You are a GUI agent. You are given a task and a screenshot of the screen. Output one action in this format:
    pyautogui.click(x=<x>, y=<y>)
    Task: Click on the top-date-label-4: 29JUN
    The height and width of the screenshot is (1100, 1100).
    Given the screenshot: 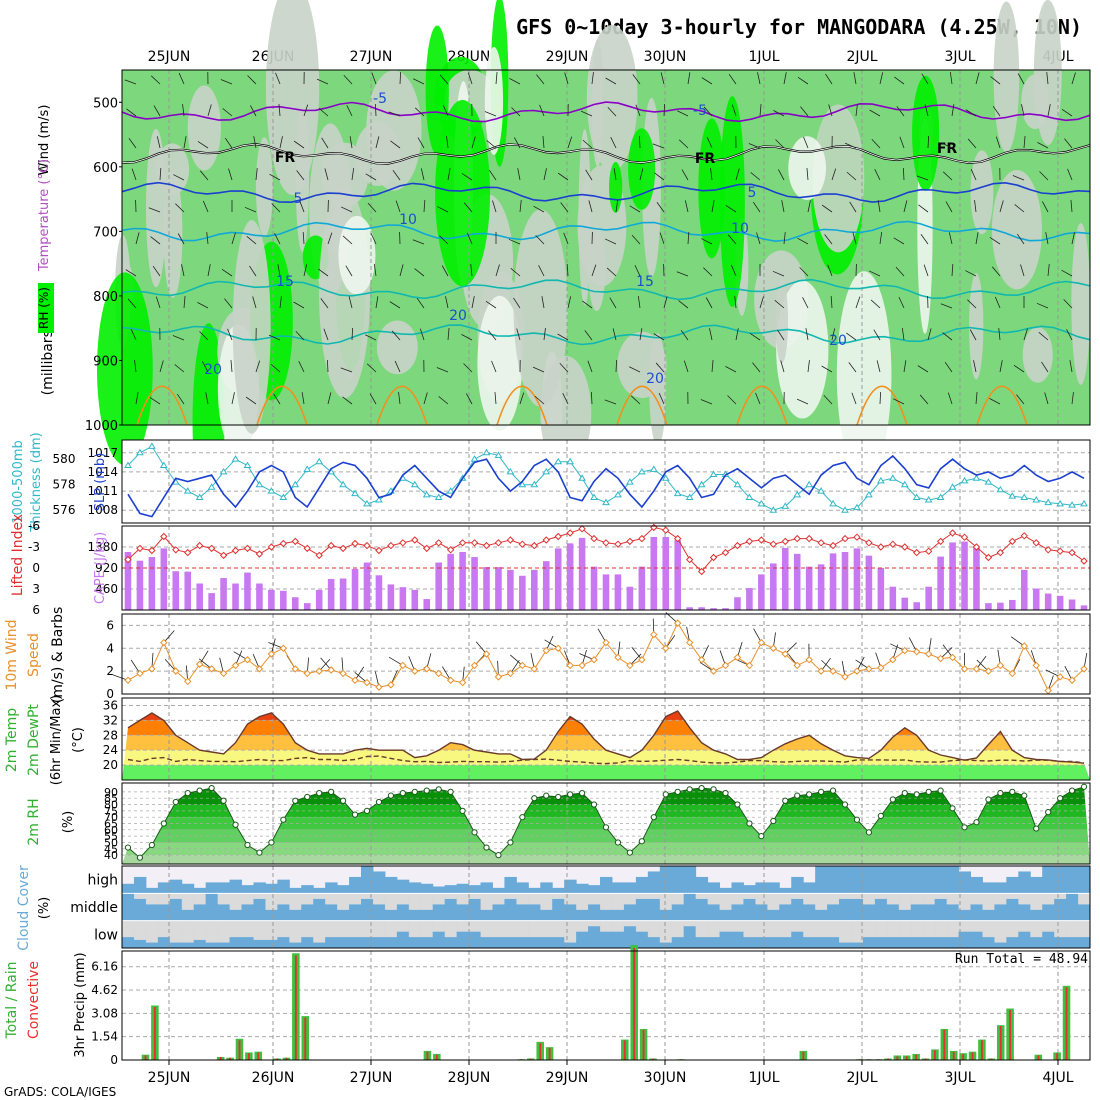 What is the action you would take?
    pyautogui.click(x=567, y=57)
    